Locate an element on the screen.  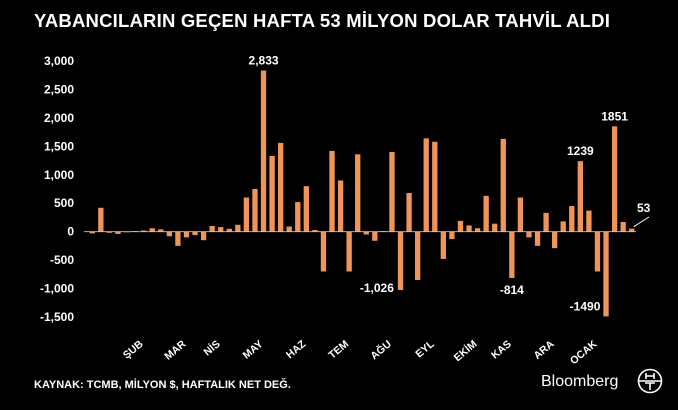
data-label: -1490 is located at coordinates (585, 306).